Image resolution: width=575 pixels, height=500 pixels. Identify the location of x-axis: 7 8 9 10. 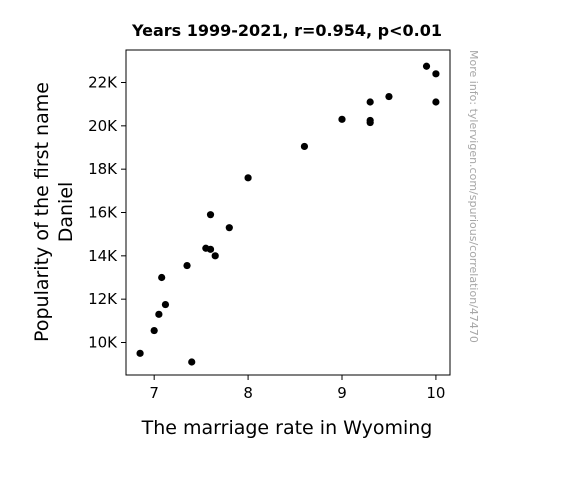
(297, 388).